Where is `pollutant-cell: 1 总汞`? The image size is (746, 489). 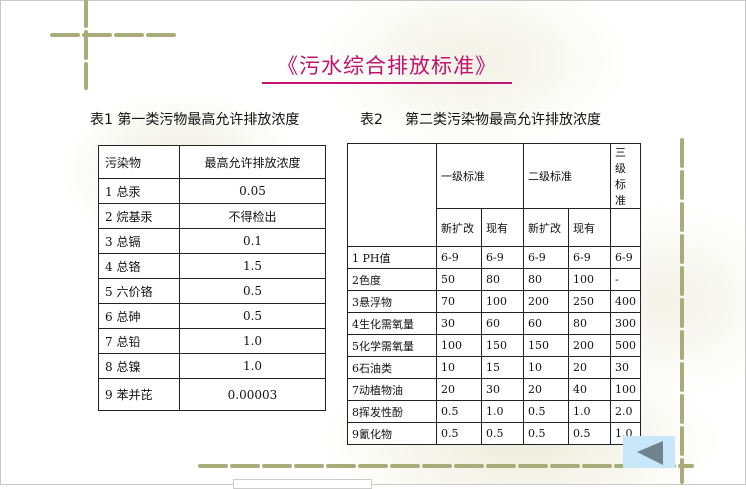 pollutant-cell: 1 总汞 is located at coordinates (139, 191).